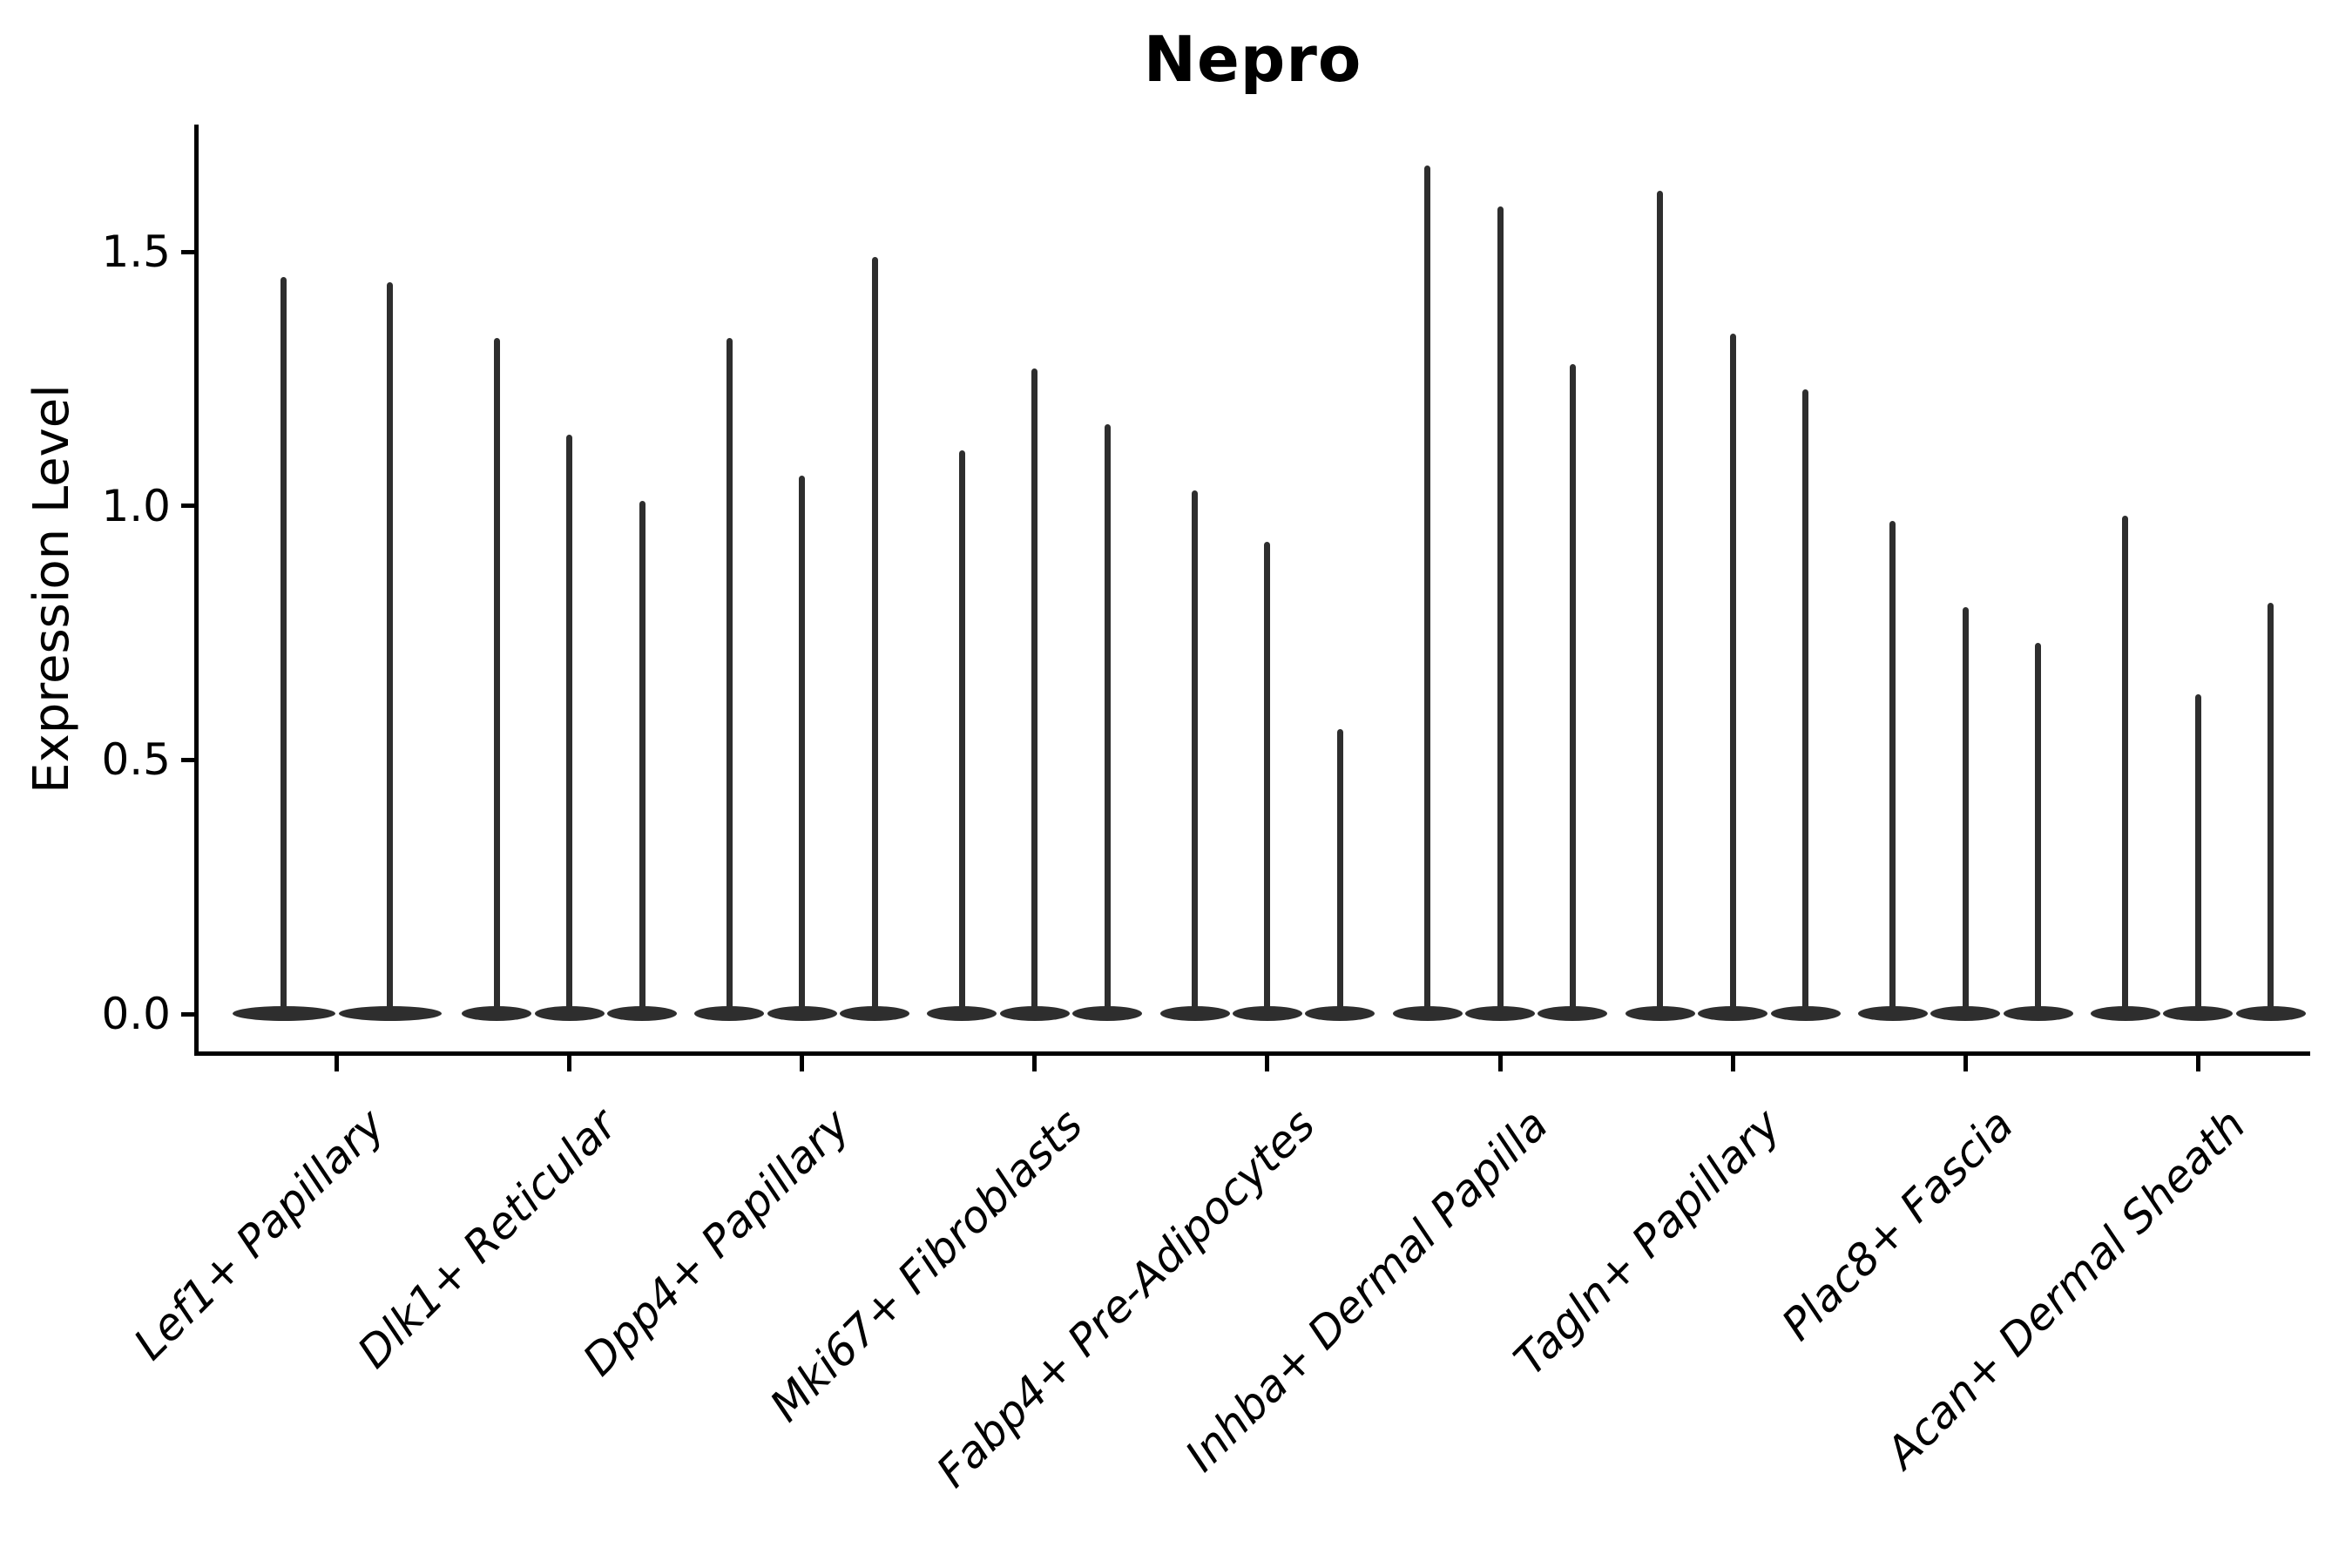  What do you see at coordinates (136, 1014) in the screenshot?
I see `y-tick-label: 0.0` at bounding box center [136, 1014].